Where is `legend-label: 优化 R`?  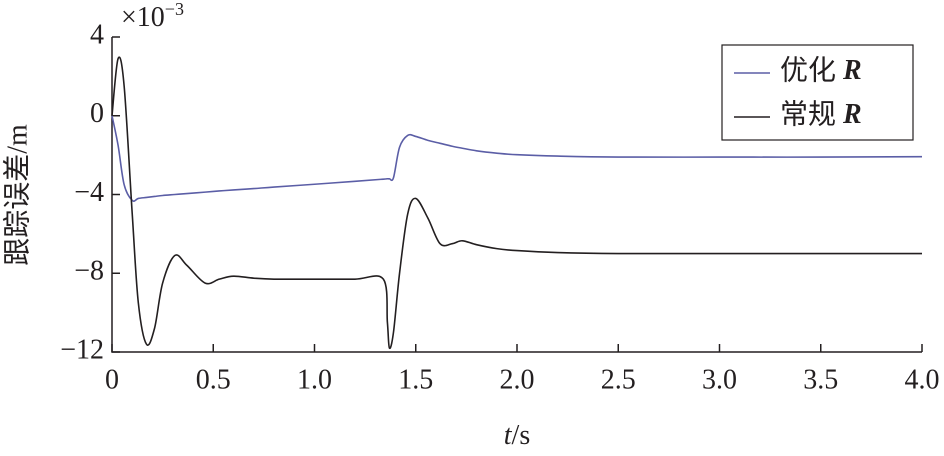
legend-label: 优化 R is located at coordinates (821, 70).